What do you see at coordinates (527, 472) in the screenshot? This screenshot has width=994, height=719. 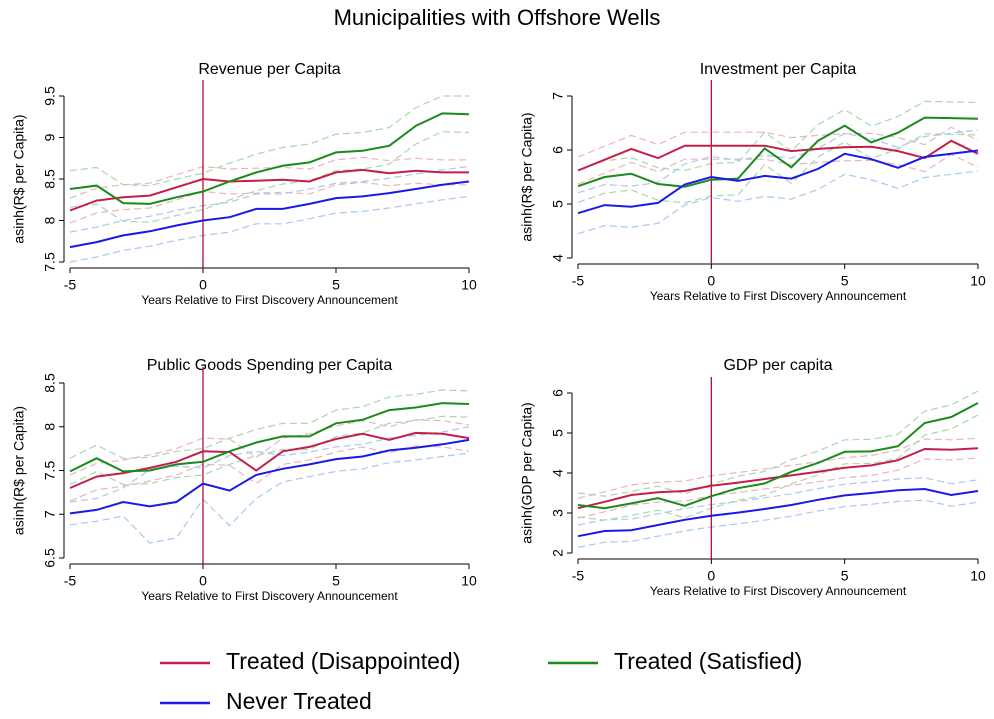 I see `y-axis-label: asinh(GDP per Capita)` at bounding box center [527, 472].